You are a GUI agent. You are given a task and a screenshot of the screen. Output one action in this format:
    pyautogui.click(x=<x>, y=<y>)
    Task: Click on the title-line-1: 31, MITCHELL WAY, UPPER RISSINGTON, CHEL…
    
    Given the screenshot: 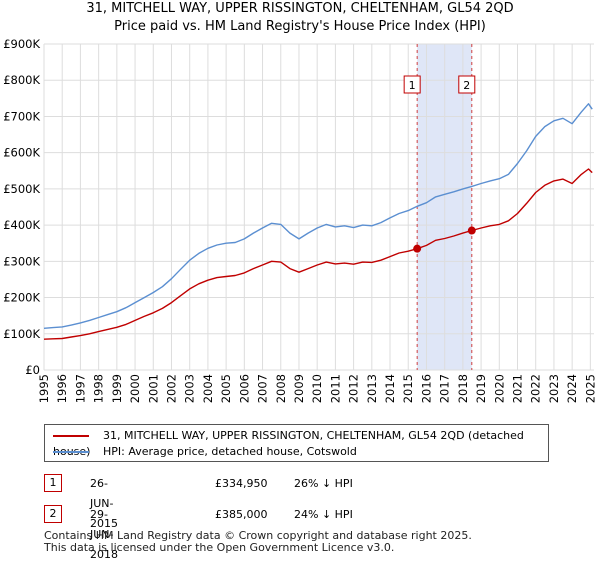 What is the action you would take?
    pyautogui.click(x=300, y=8)
    